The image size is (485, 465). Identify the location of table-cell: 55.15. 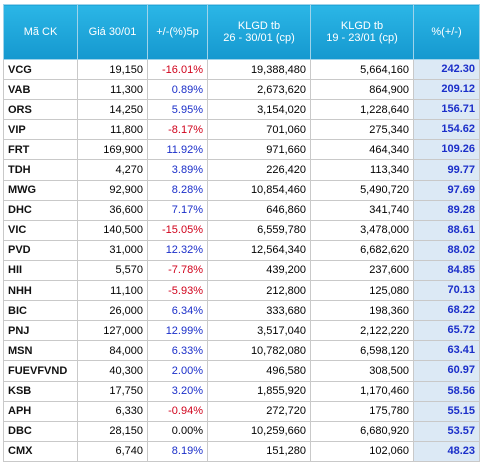
(446, 411).